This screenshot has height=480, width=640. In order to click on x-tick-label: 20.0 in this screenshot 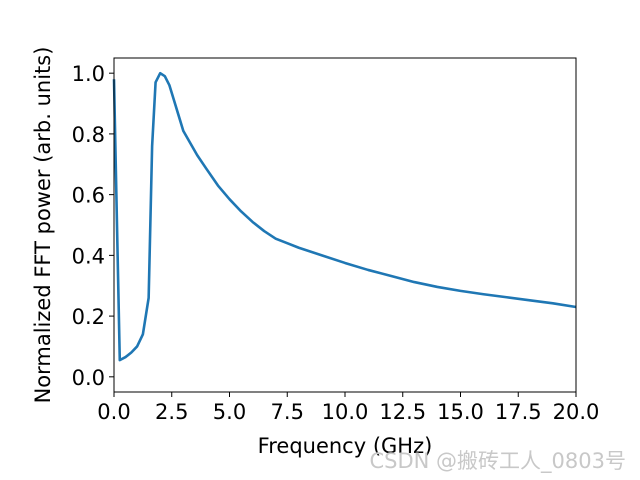, I will do `click(576, 412)`.